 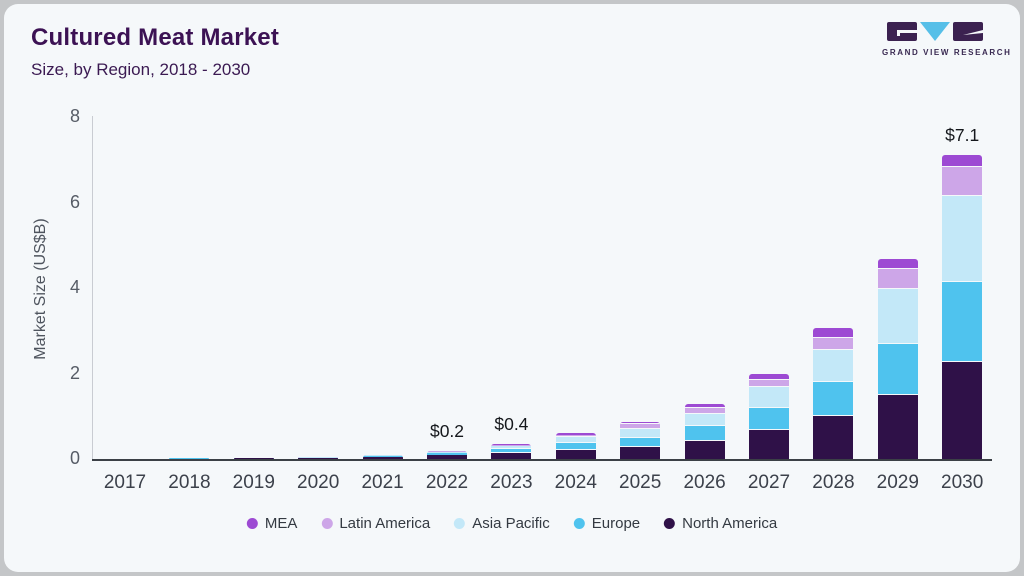 What do you see at coordinates (447, 482) in the screenshot?
I see `x-tick-2022: 2022` at bounding box center [447, 482].